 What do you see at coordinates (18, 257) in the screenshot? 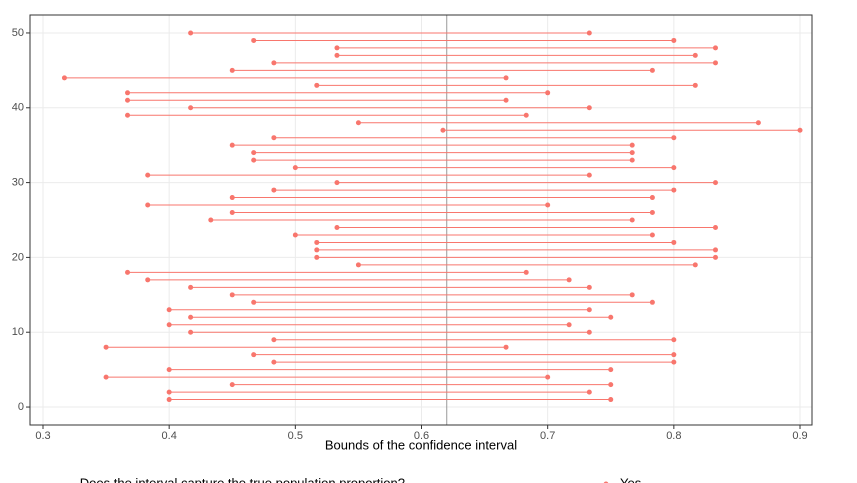
I see `y-tick-label: 20` at bounding box center [18, 257].